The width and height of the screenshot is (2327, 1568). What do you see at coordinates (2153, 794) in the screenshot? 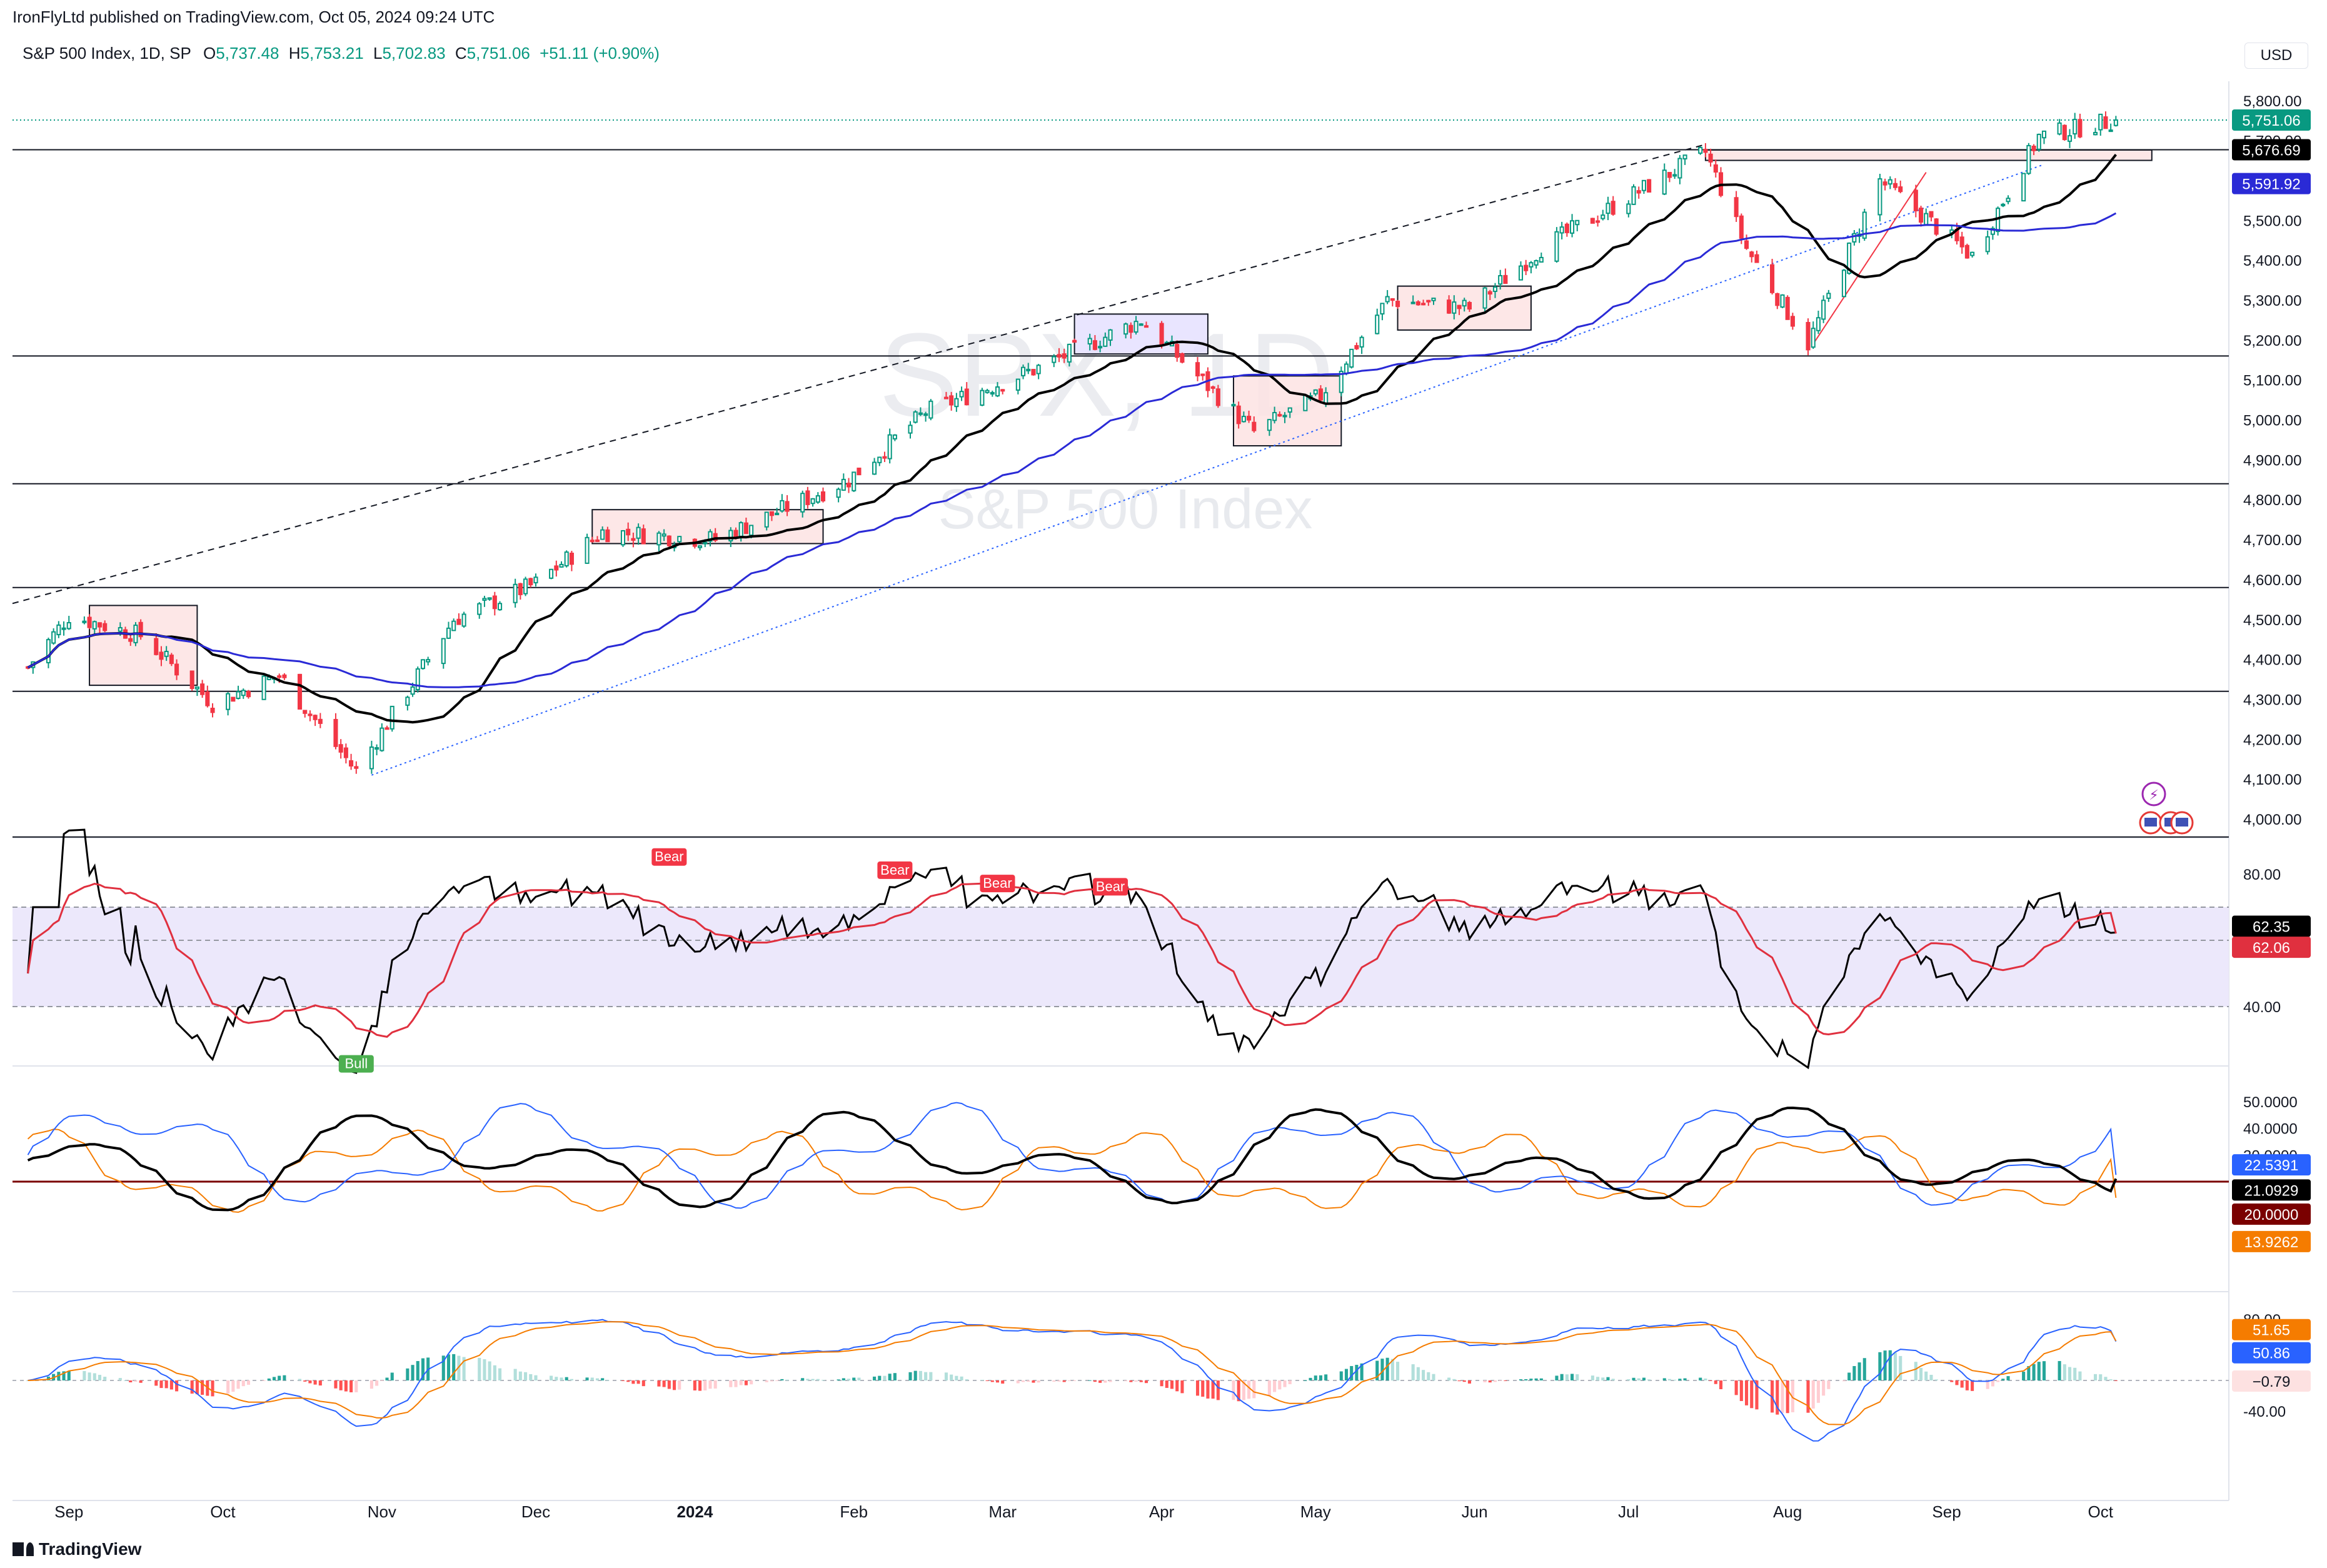
I see `lightning-event-icon` at bounding box center [2153, 794].